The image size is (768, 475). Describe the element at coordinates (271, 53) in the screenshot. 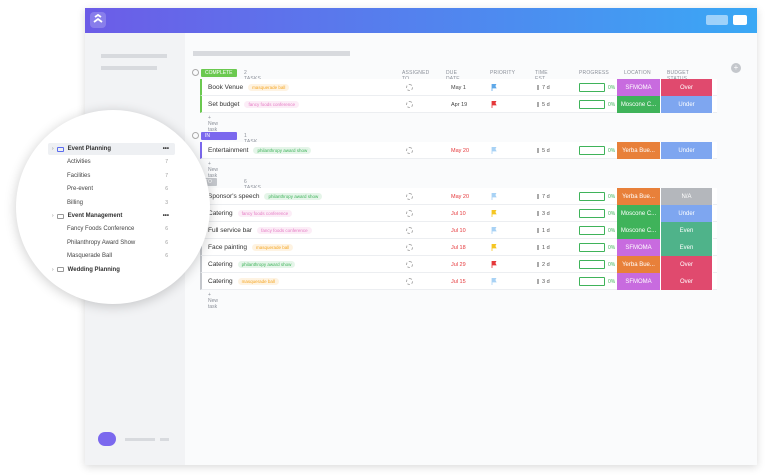

I see `title-placeholder` at that location.